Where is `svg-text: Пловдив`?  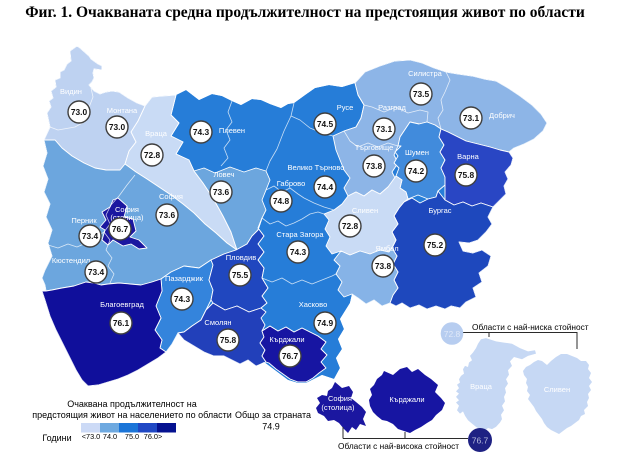 svg-text: Пловдив is located at coordinates (241, 257).